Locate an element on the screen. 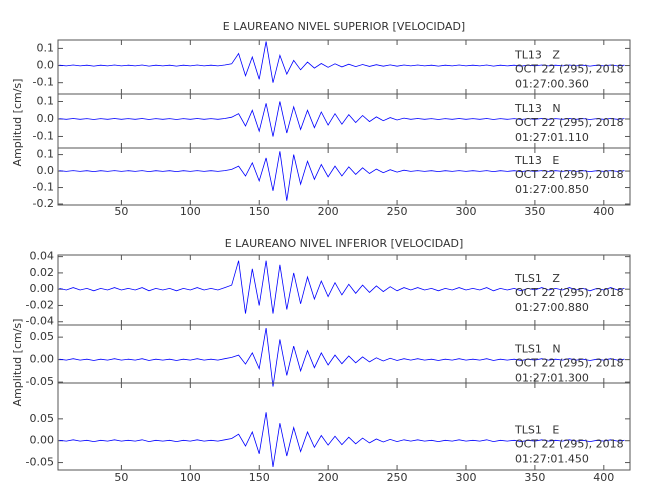 The image size is (650, 500). trace-label: TL13 Z is located at coordinates (537, 55).